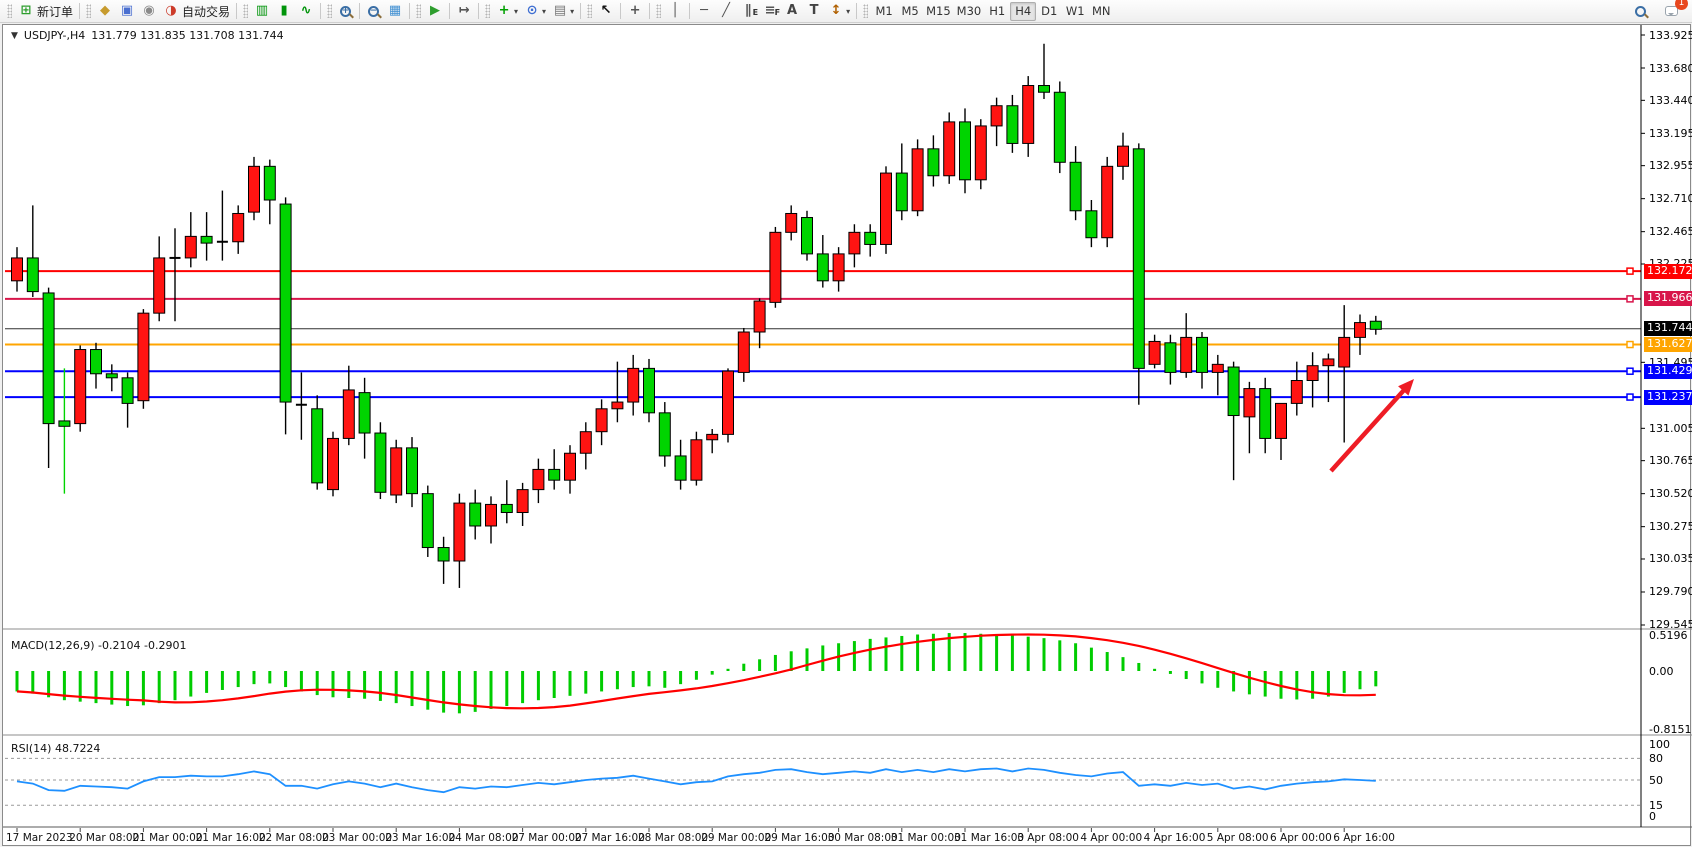  What do you see at coordinates (814, 11) in the screenshot?
I see `text-label-button: T` at bounding box center [814, 11].